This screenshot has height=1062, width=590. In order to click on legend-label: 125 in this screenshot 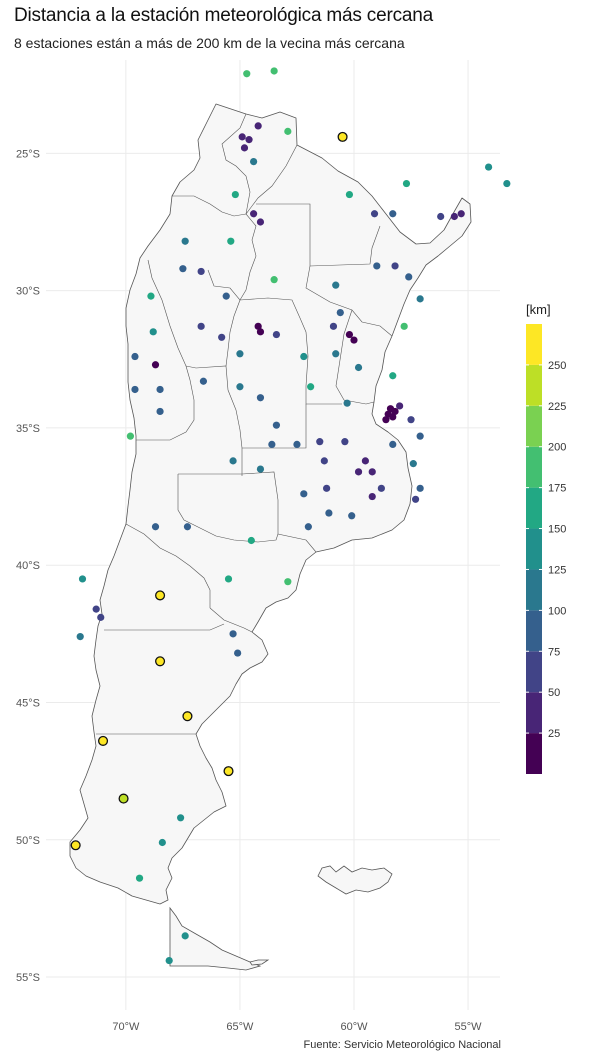, I will do `click(557, 570)`.